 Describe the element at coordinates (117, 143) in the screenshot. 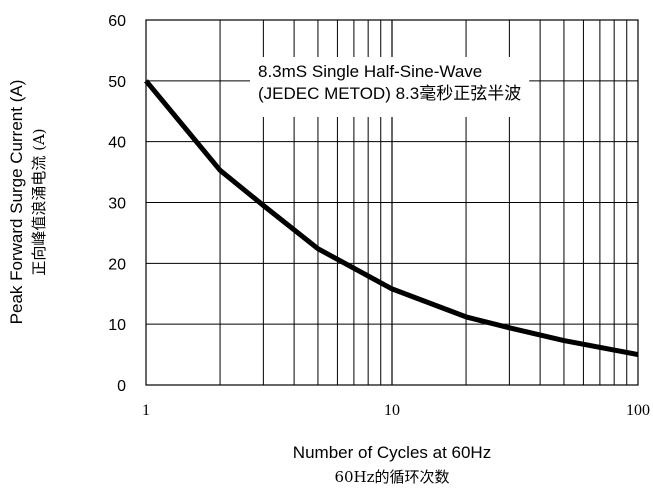

I see `y-tick-label: 40` at that location.